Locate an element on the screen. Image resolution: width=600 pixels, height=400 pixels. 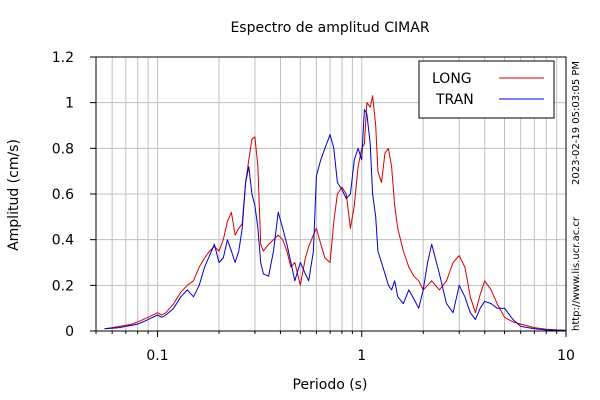
x-tick-label: 1 is located at coordinates (361, 356).